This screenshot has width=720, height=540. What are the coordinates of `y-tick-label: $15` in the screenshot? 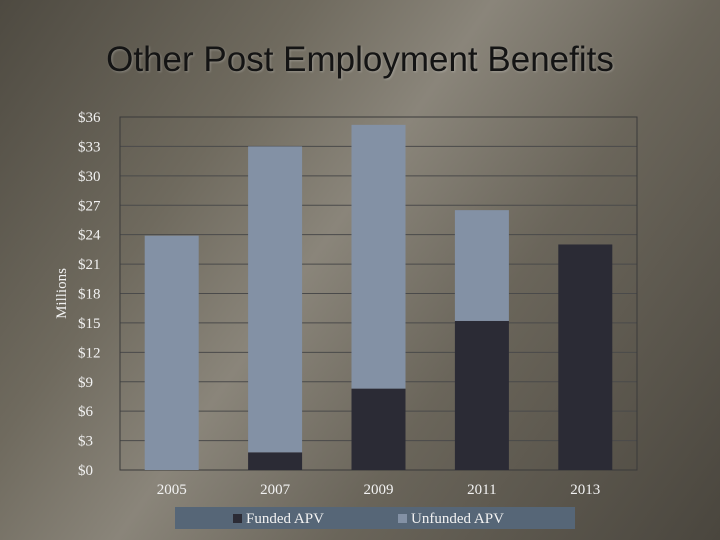 It's located at (89, 324).